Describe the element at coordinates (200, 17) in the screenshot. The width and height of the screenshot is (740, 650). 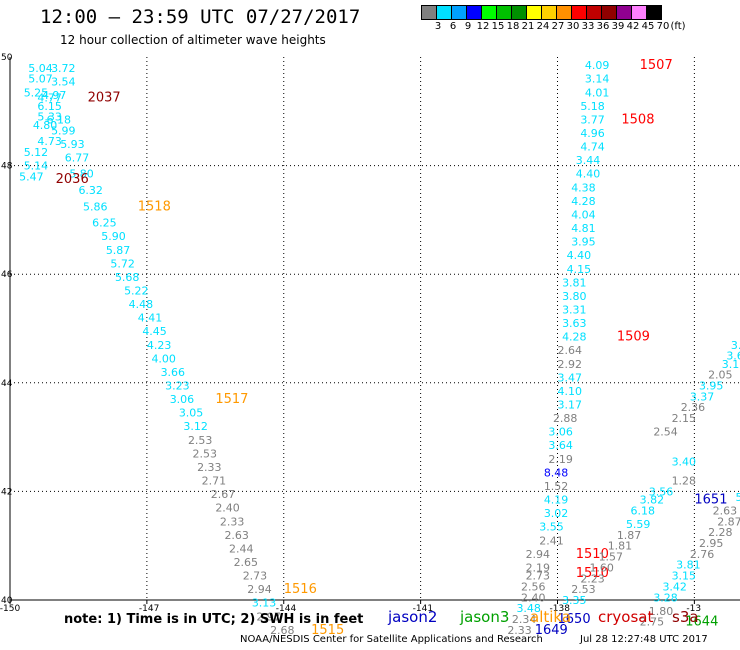
I see `chart-title: 12:00 – 23:59 UTC 07/27/2017` at that location.